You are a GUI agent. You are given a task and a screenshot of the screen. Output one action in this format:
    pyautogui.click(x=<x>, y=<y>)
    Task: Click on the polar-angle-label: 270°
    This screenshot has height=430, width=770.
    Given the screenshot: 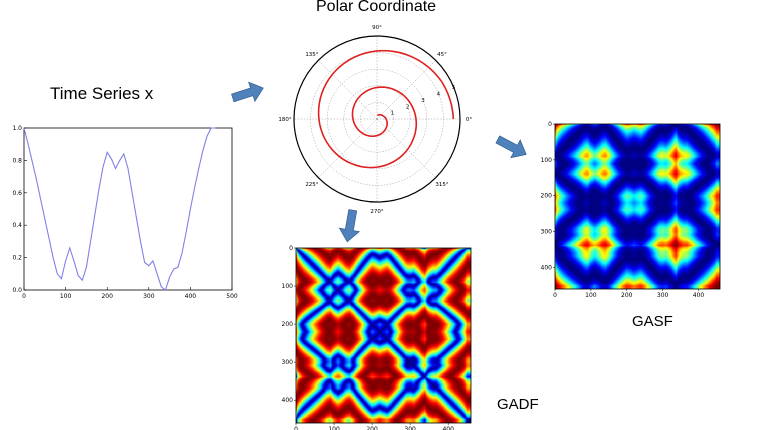 What is the action you would take?
    pyautogui.click(x=376, y=212)
    